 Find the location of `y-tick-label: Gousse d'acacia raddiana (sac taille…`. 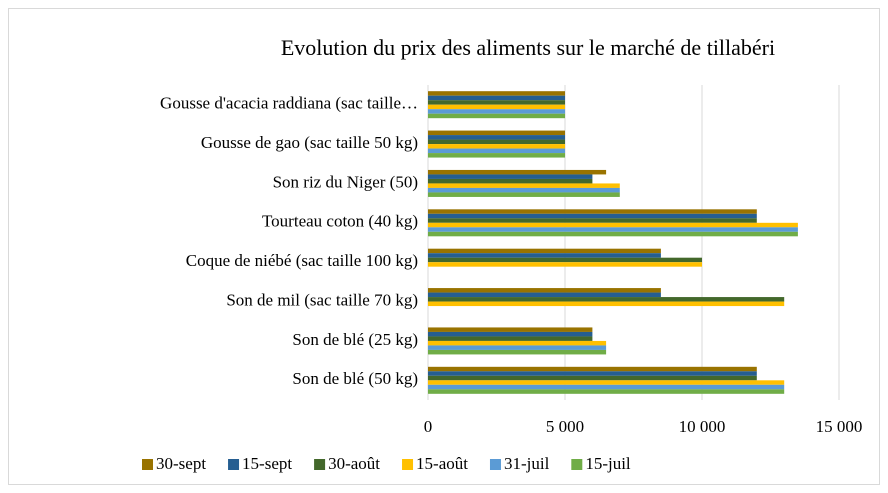

y-tick-label: Gousse d'acacia raddiana (sac taille… is located at coordinates (289, 103).